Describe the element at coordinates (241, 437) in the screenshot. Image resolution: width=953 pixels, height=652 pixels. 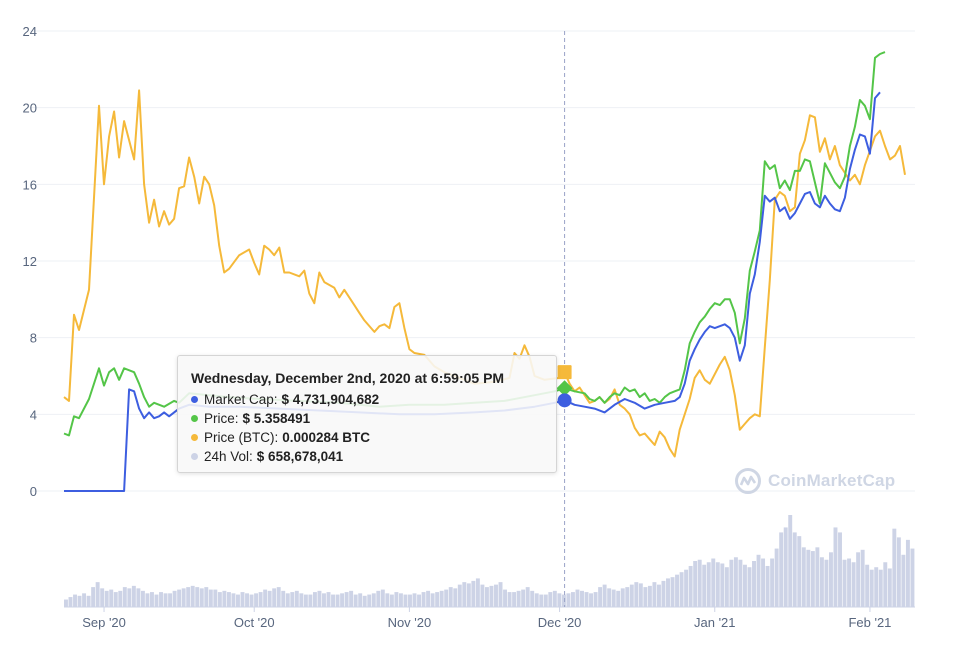
I see `tooltip-label: Price (BTC):` at that location.